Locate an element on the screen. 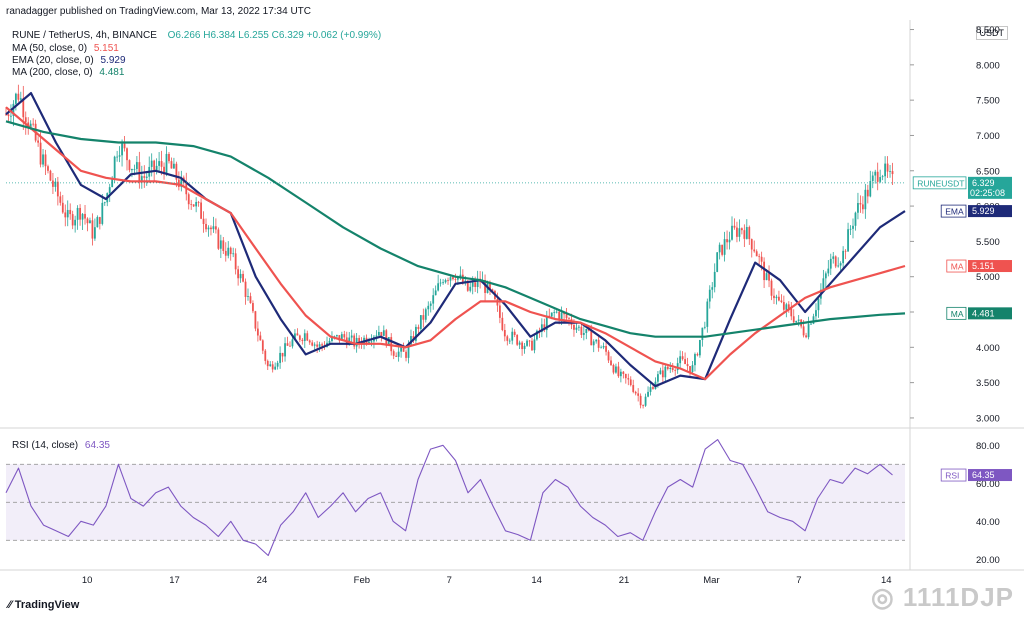  indicator-ema20: EMA (20, close, 0) 5.929 is located at coordinates (69, 60).